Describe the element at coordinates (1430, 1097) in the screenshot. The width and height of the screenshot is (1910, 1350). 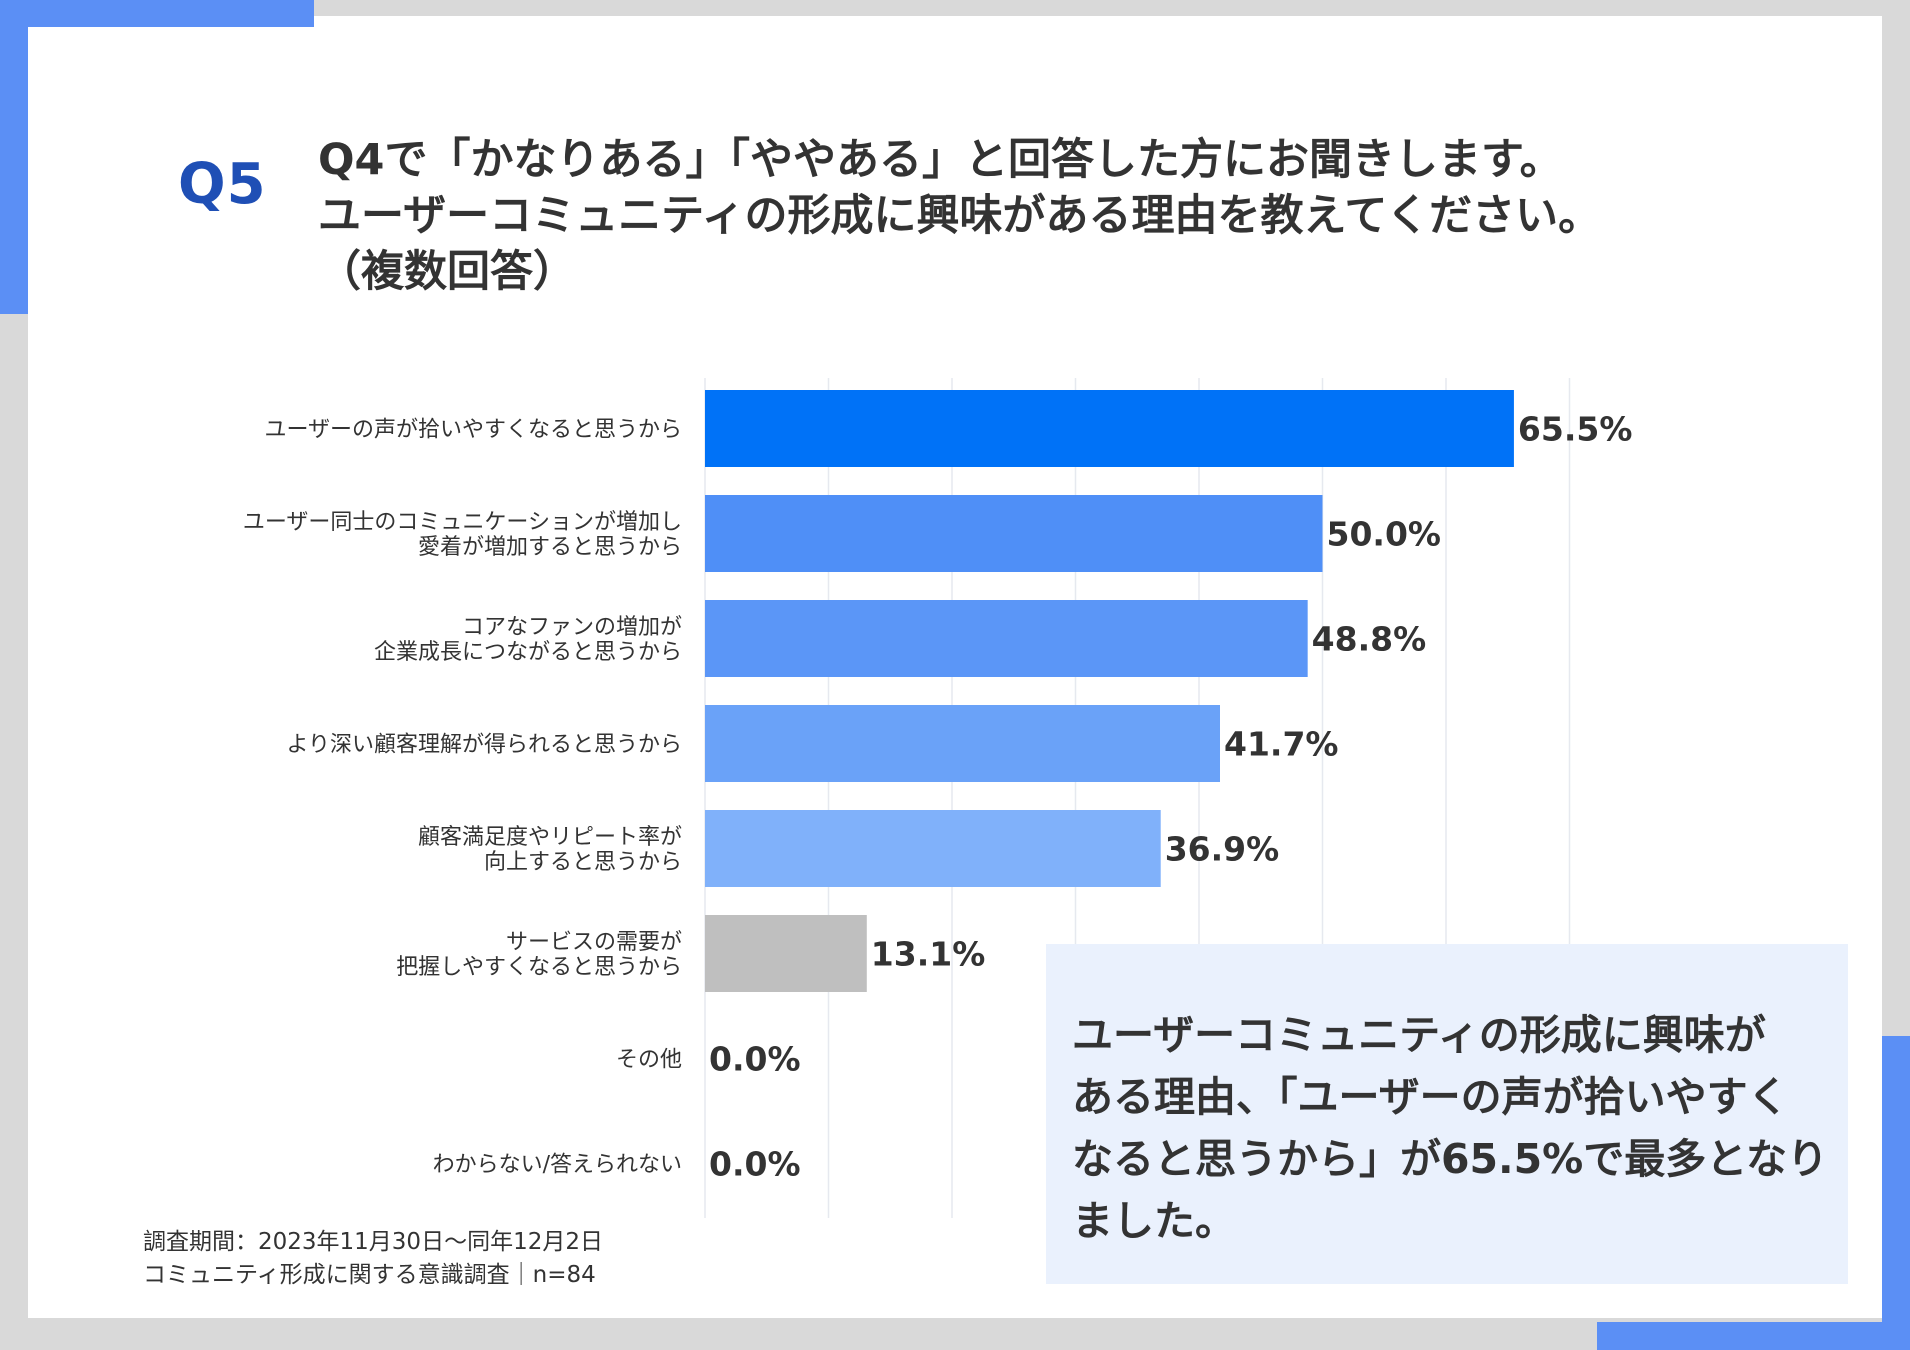
I see `summary-line: ある理由、「ユーザーの声が拾いやすく` at that location.